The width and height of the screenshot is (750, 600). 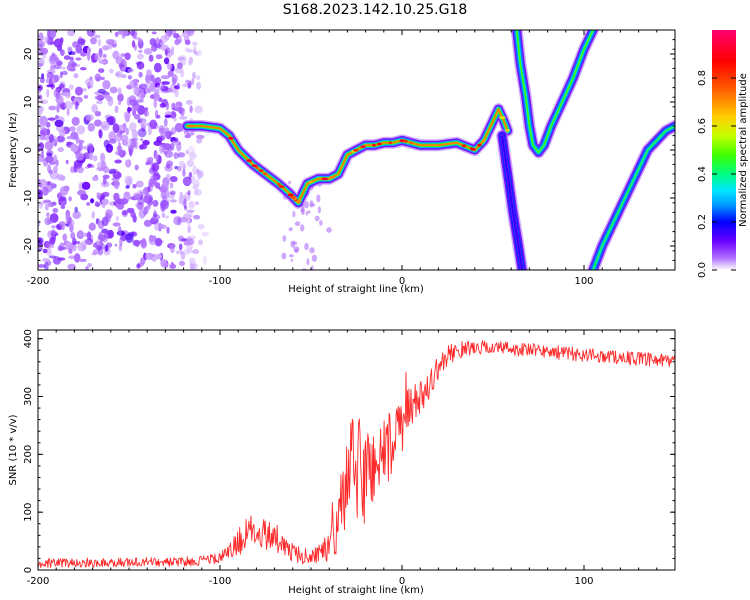 I want to click on colorbar-tick-label: 0.8, so click(x=702, y=78).